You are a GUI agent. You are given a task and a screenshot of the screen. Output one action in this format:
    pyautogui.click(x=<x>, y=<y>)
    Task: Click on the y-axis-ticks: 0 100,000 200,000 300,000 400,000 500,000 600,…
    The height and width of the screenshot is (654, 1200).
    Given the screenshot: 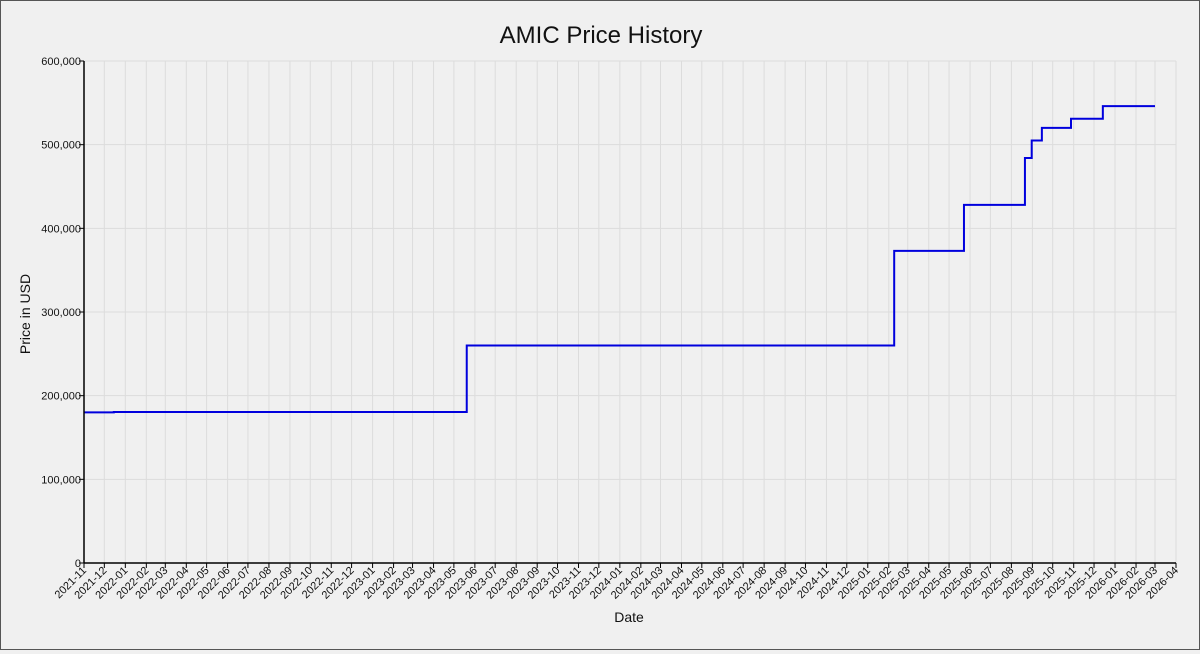 What is the action you would take?
    pyautogui.click(x=62, y=313)
    